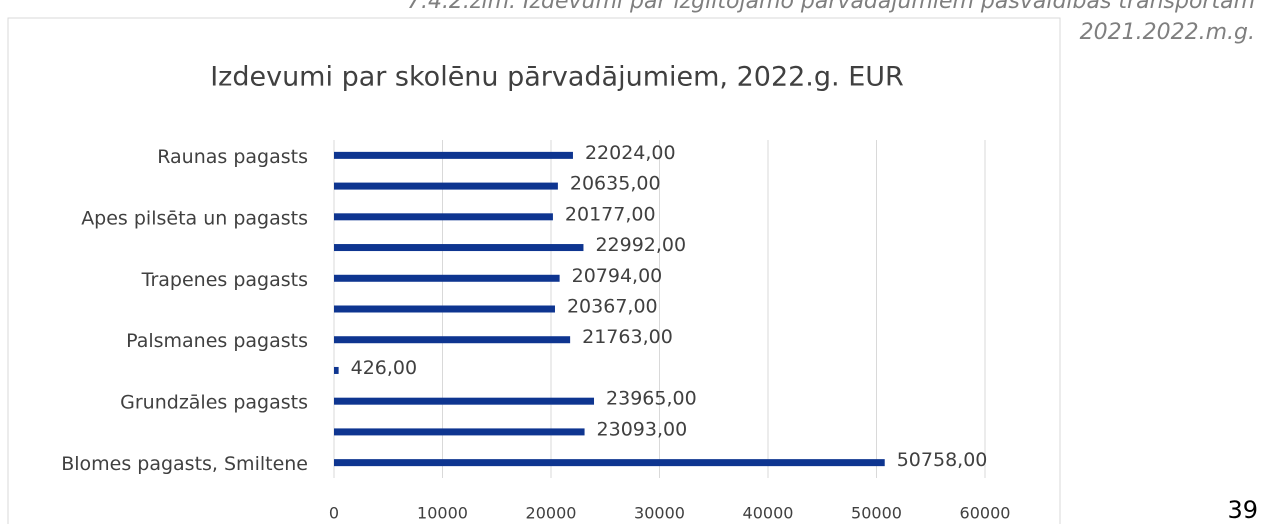 The width and height of the screenshot is (1262, 528). What do you see at coordinates (217, 341) in the screenshot?
I see `y-tick-label: Palsmanes pagasts` at bounding box center [217, 341].